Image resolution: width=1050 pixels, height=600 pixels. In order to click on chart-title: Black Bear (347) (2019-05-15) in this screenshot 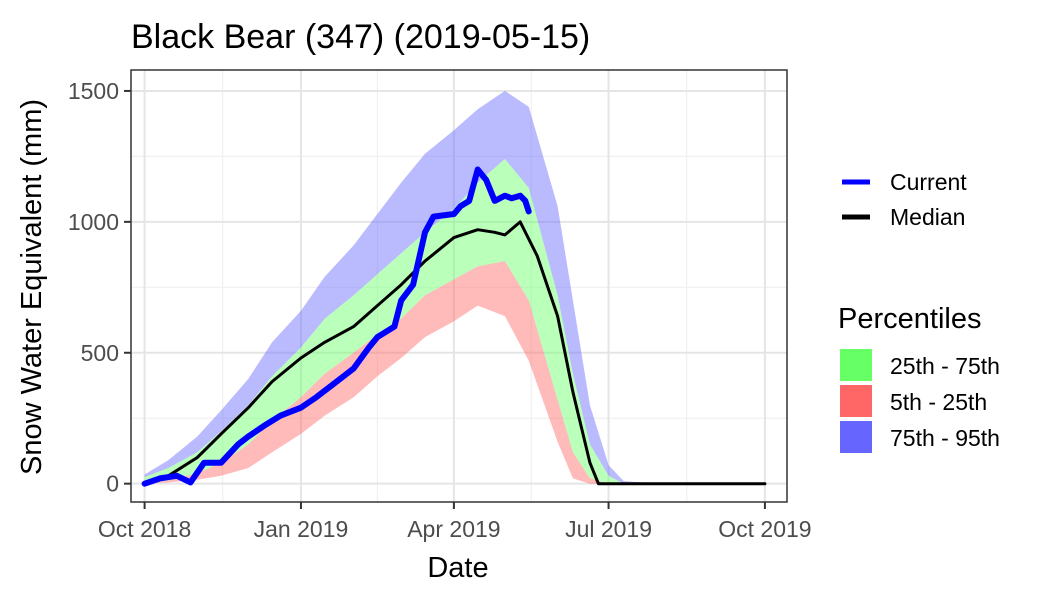, I will do `click(360, 37)`.